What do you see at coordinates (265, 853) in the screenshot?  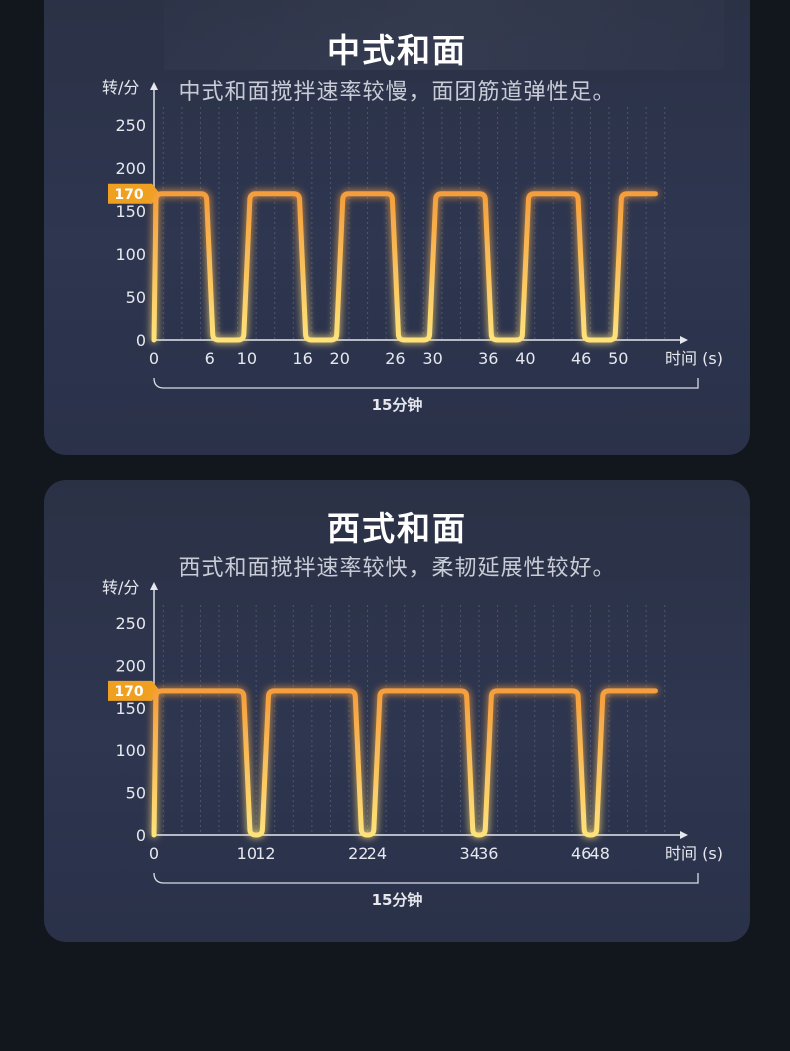 I see `x-tick-label: 12` at bounding box center [265, 853].